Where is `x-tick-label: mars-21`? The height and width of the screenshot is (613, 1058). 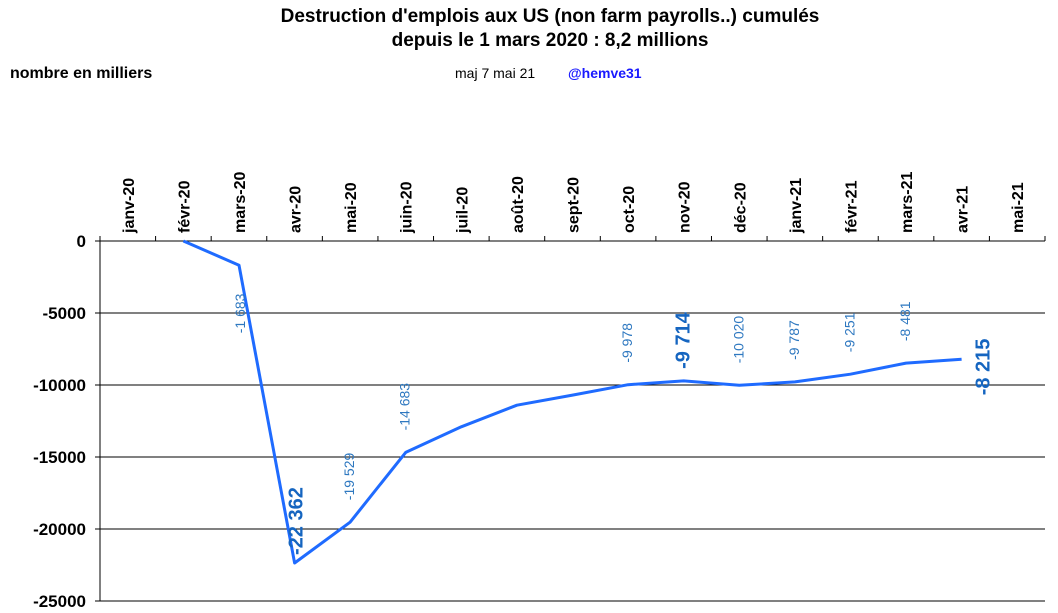
x-tick-label: mars-21 is located at coordinates (907, 202).